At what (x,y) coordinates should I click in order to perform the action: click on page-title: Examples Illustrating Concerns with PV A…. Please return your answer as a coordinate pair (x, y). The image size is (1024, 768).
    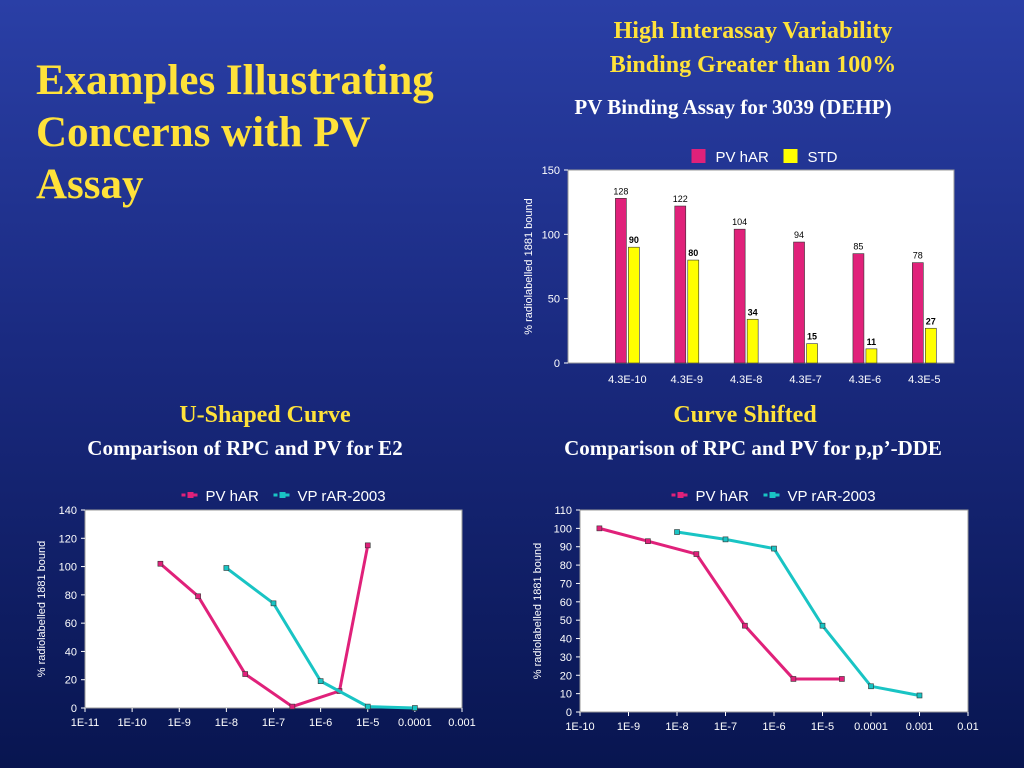
    Looking at the image, I should click on (235, 132).